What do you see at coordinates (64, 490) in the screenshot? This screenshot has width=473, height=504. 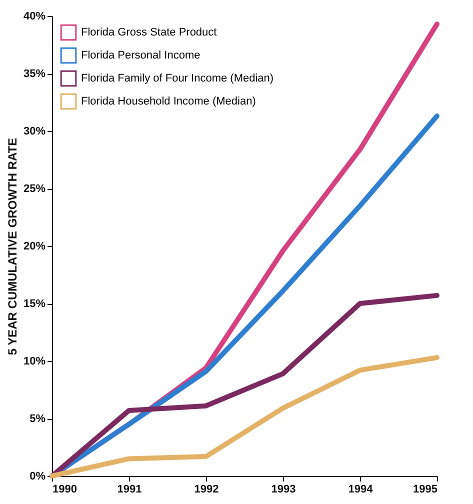 I see `x-tick-label: 1990` at bounding box center [64, 490].